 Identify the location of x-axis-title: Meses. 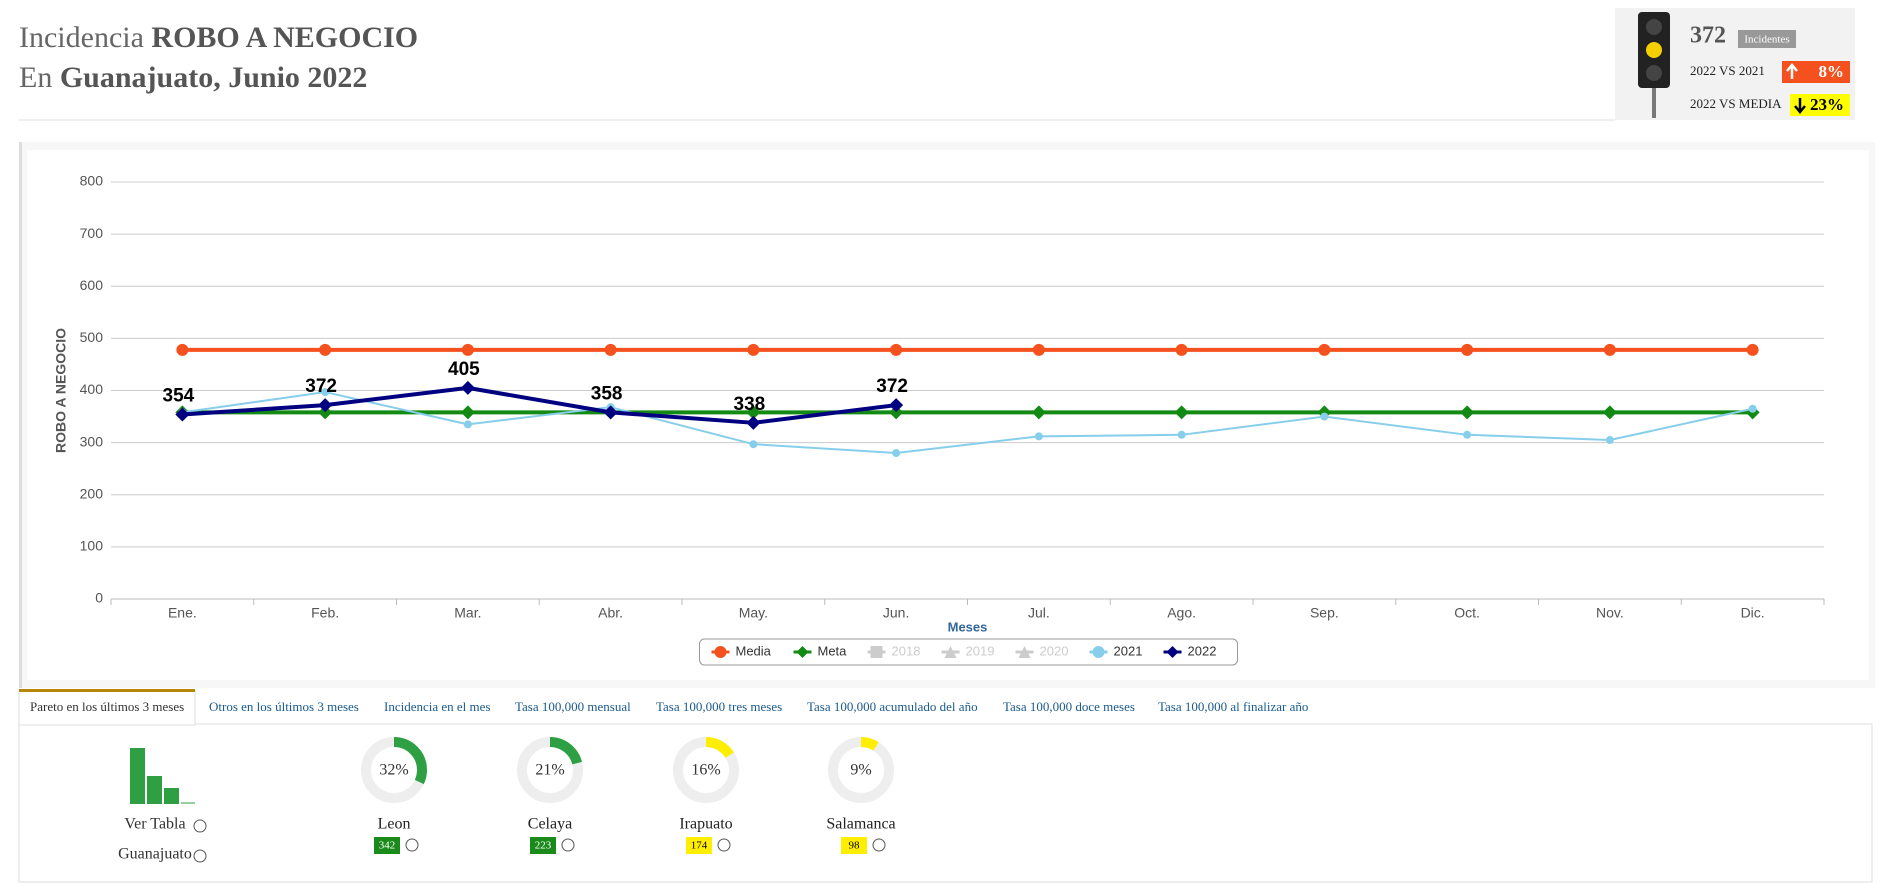
(968, 626).